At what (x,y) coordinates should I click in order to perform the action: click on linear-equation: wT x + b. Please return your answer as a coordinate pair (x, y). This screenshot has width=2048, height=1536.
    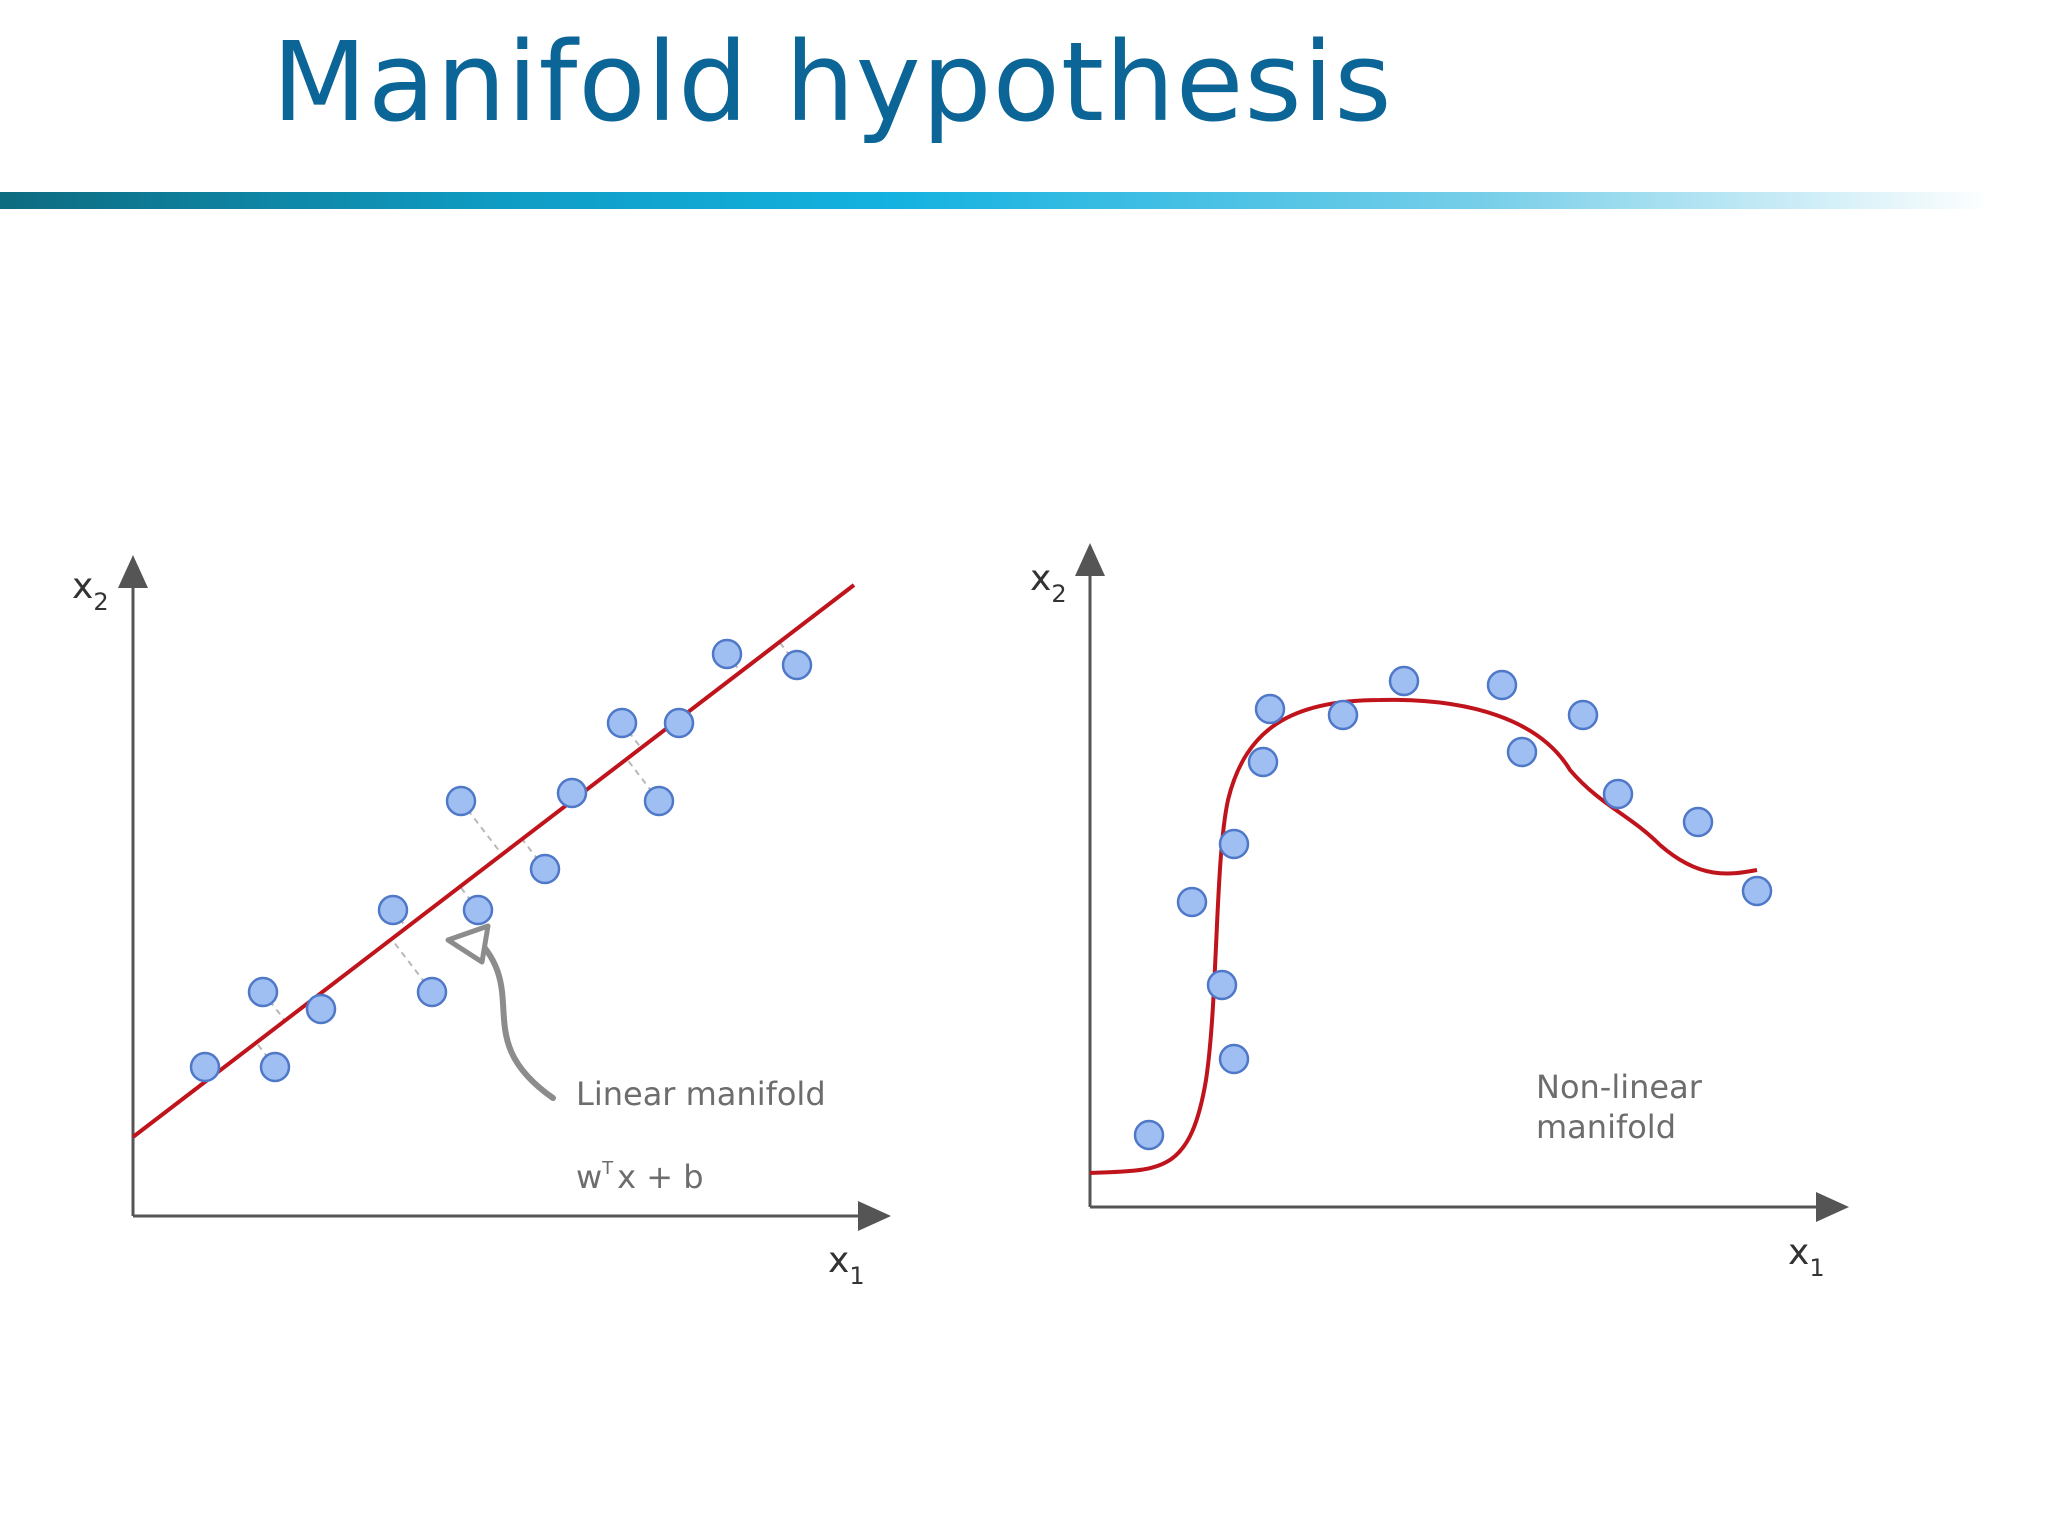
    Looking at the image, I should click on (640, 1177).